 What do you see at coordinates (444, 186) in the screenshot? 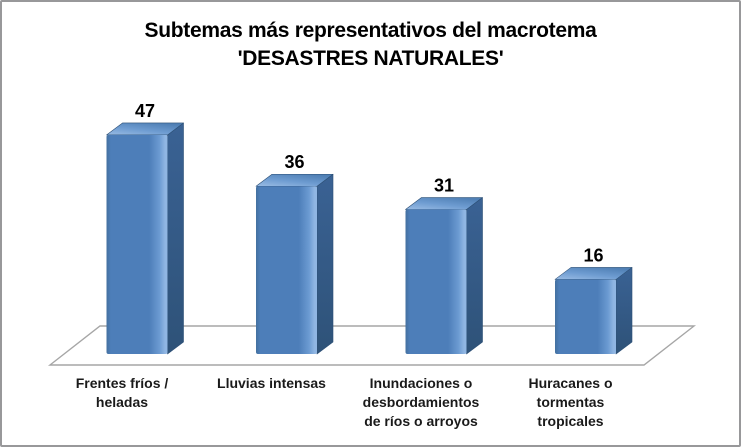
I see `bar-value-label: 31` at bounding box center [444, 186].